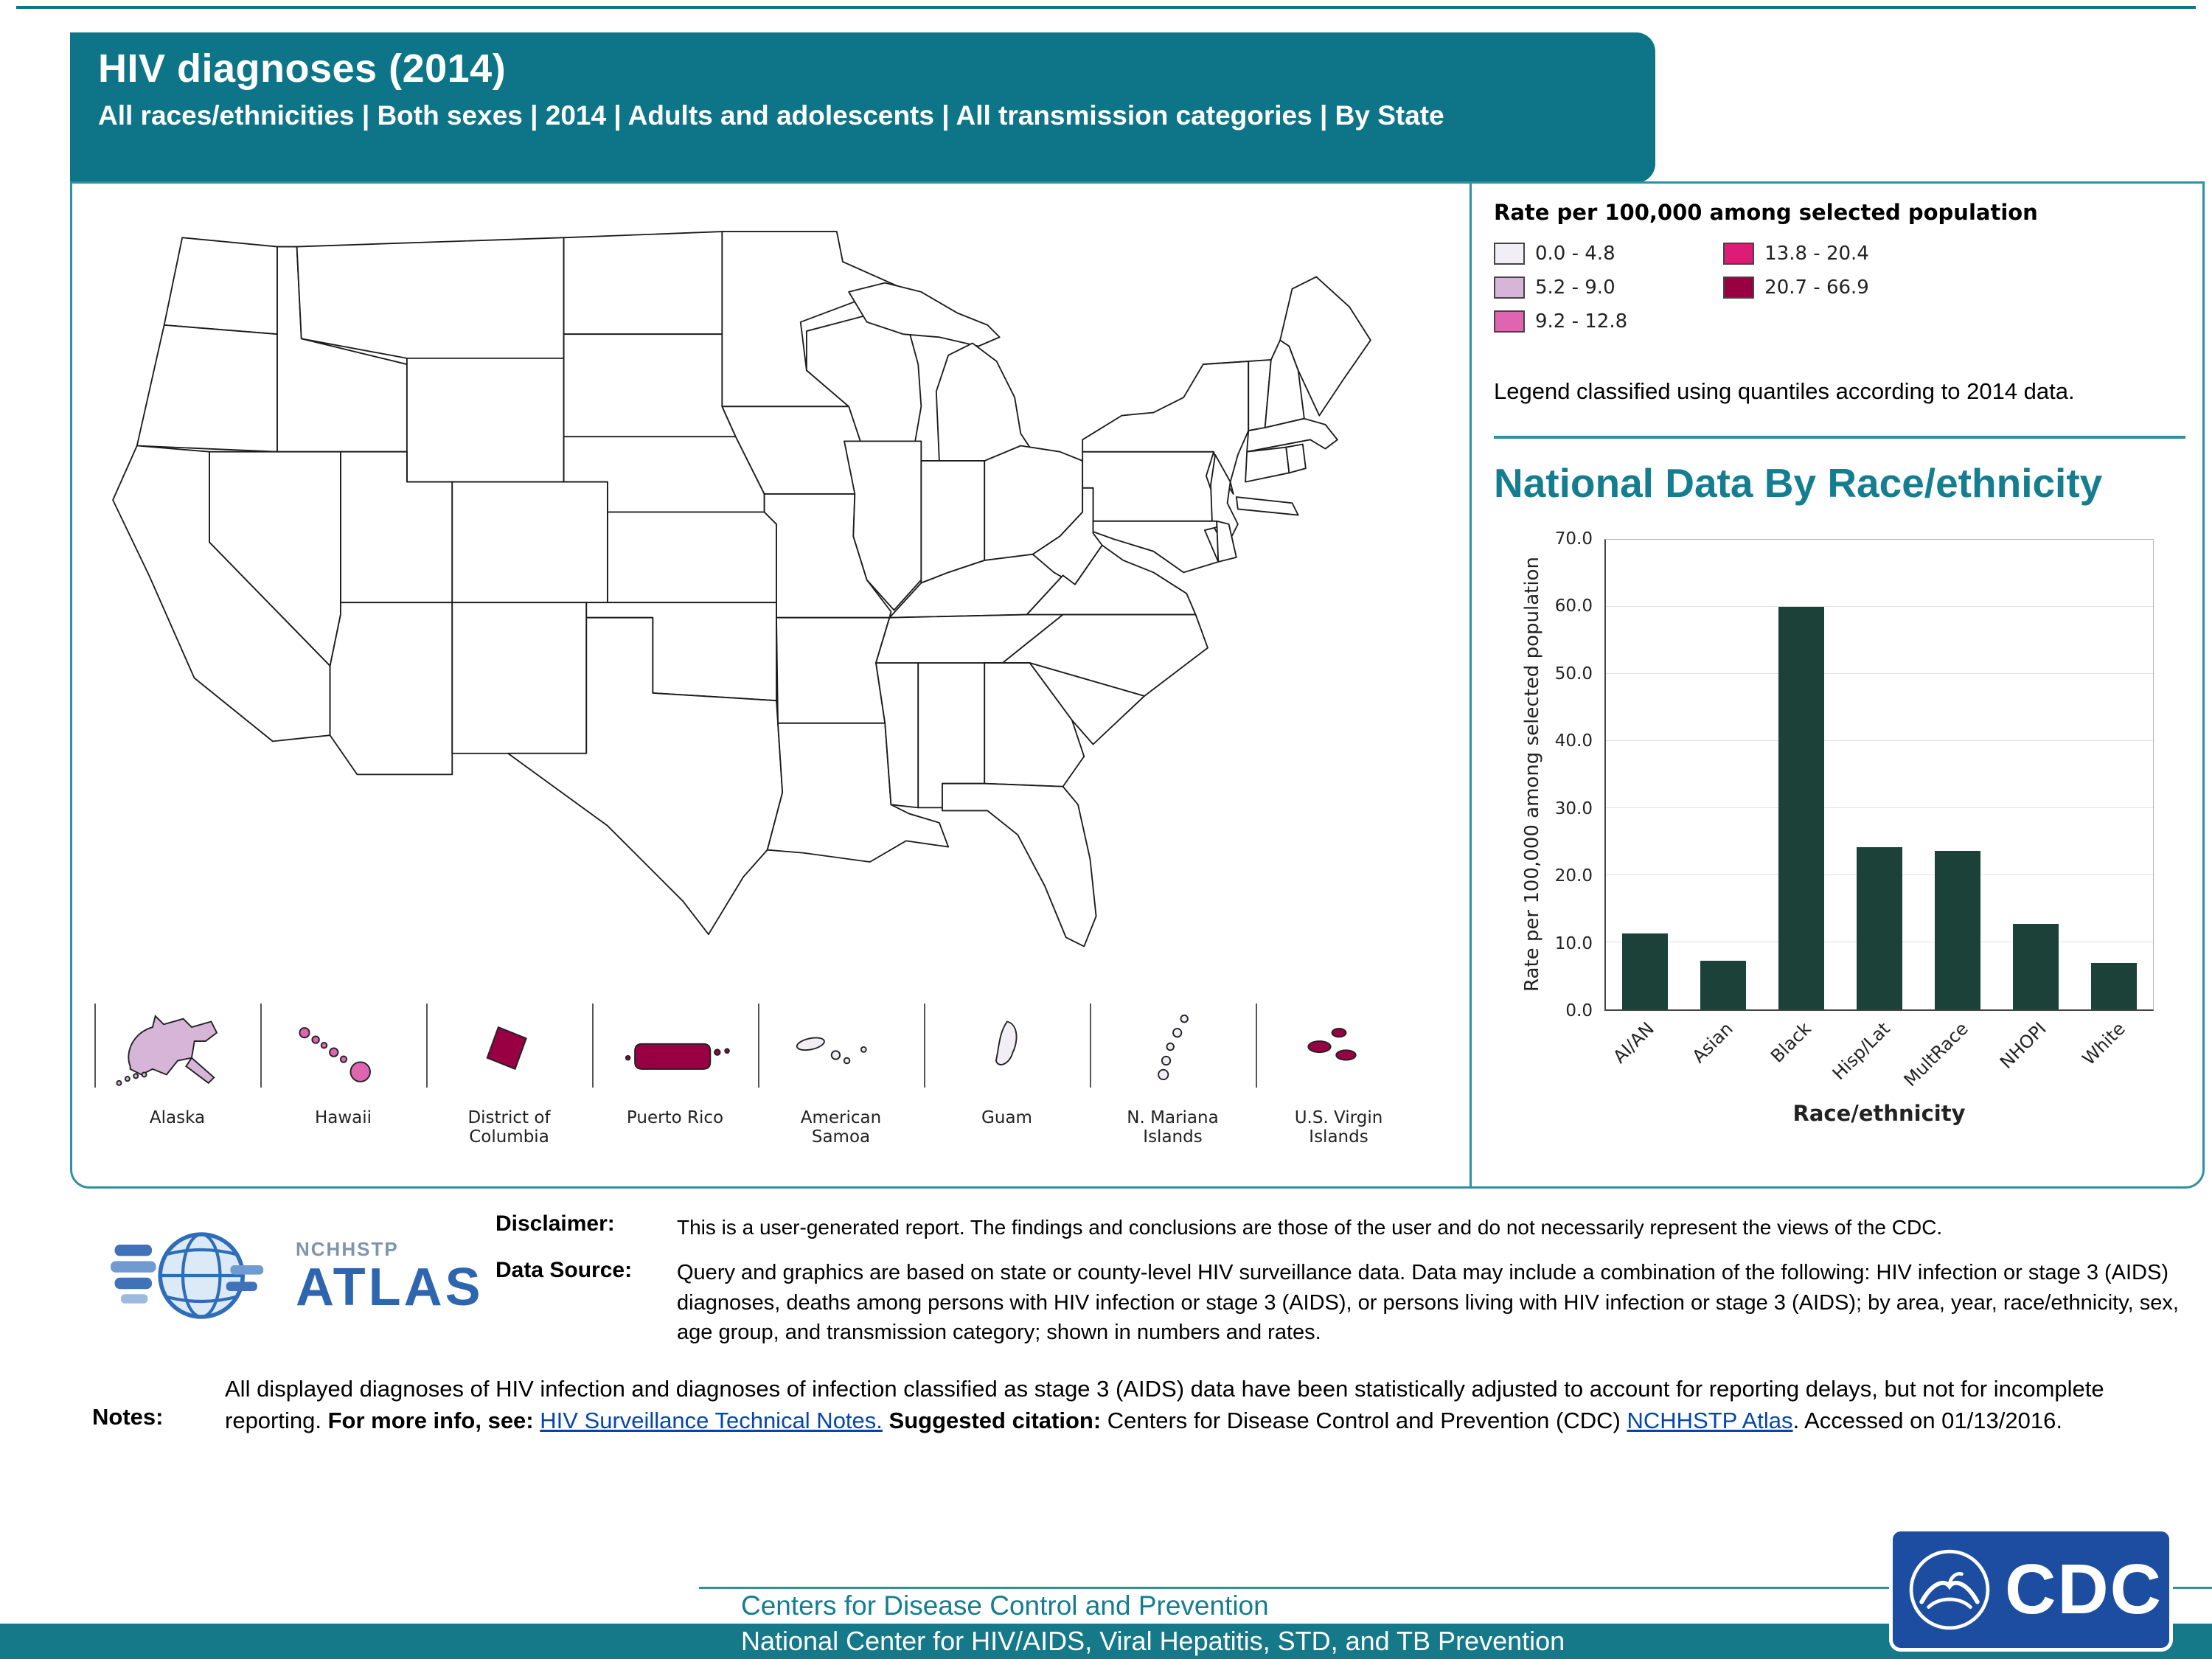 The width and height of the screenshot is (2212, 1659). What do you see at coordinates (1796, 254) in the screenshot?
I see `legend-item: 13.8 - 20.4` at bounding box center [1796, 254].